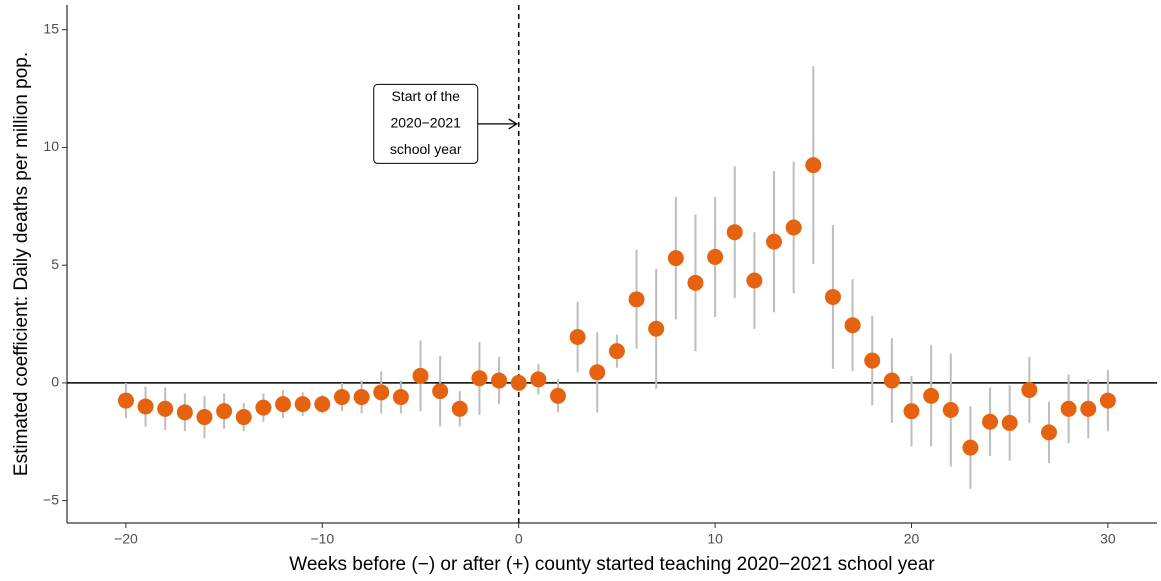  What do you see at coordinates (51, 499) in the screenshot?
I see `y-tick-label: −5` at bounding box center [51, 499].